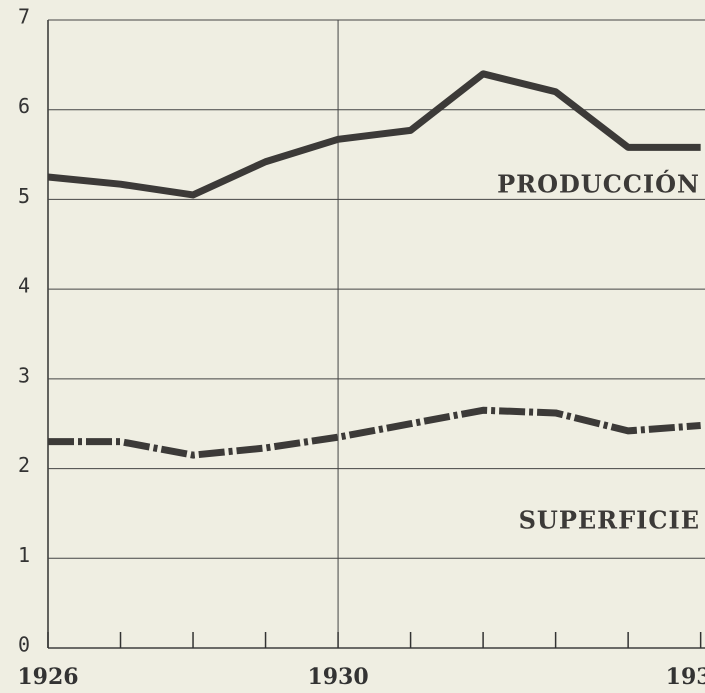  What do you see at coordinates (24, 375) in the screenshot?
I see `y-tick-label: 3` at bounding box center [24, 375].